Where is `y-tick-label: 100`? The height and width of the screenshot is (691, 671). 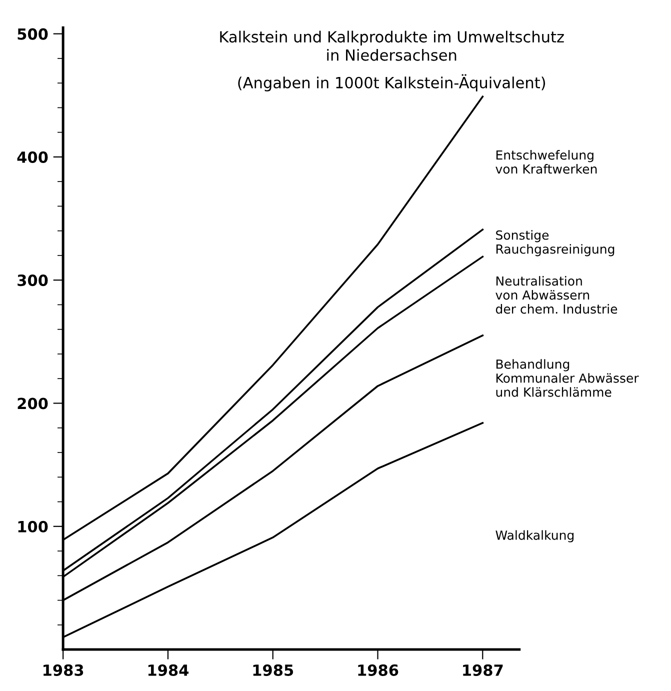 y-tick-label: 100 is located at coordinates (33, 526).